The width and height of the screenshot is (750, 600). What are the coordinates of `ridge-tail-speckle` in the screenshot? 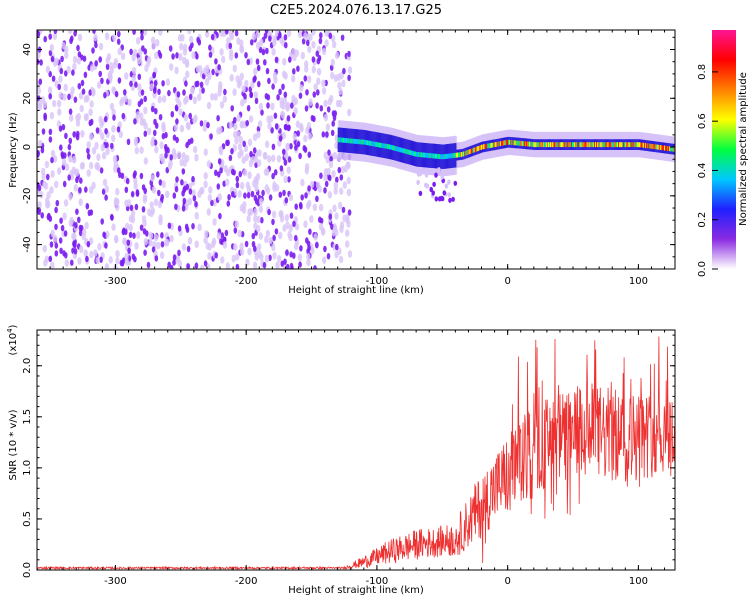 It's located at (427, 186).